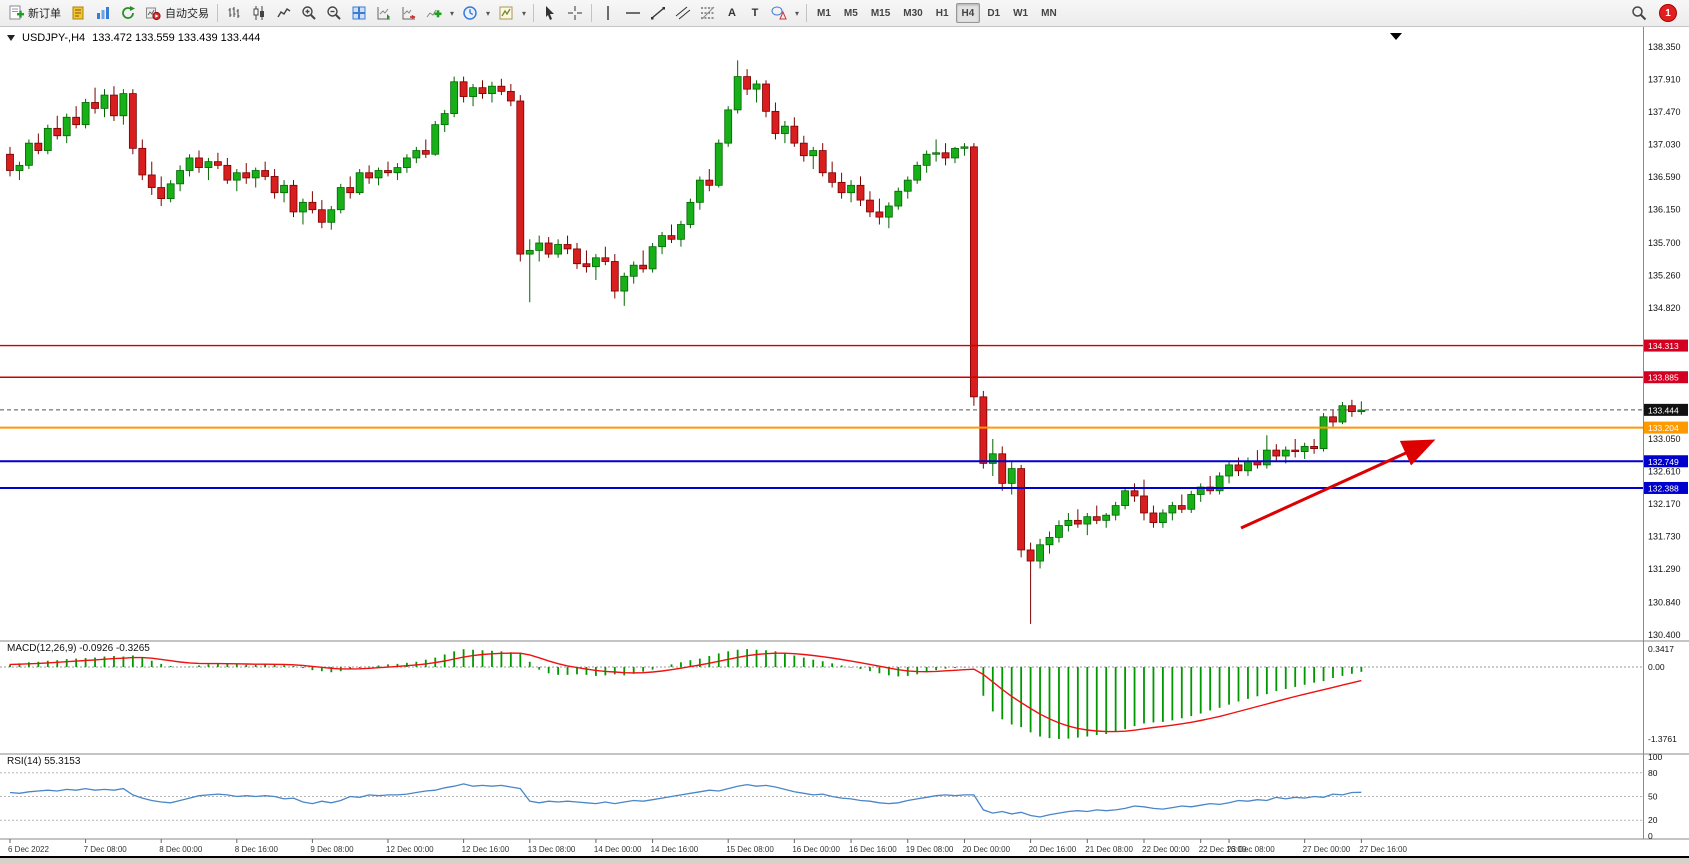 The height and width of the screenshot is (864, 1689). What do you see at coordinates (257, 849) in the screenshot?
I see `time-axis-label: 8 Dec 16:00` at bounding box center [257, 849].